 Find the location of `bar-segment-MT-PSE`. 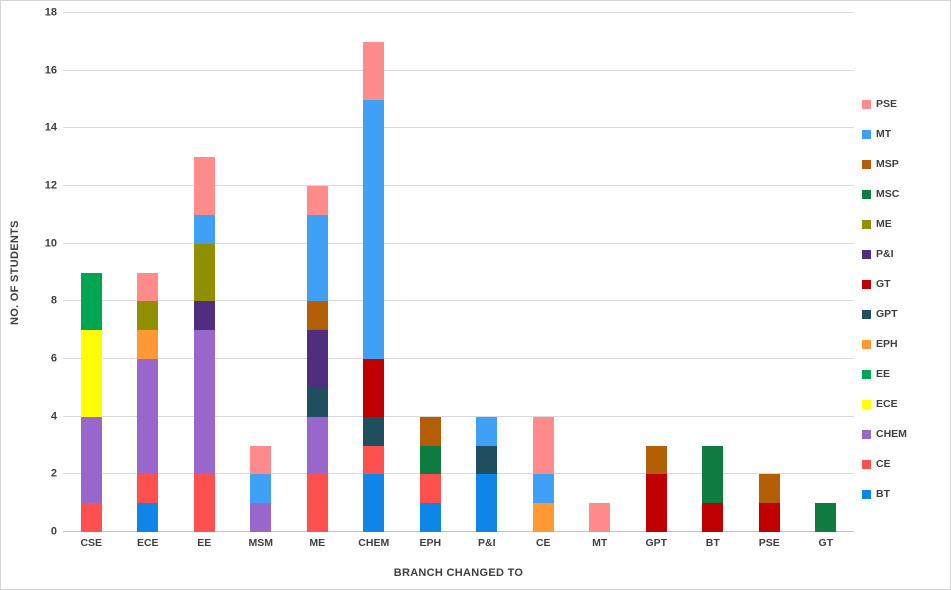

bar-segment-MT-PSE is located at coordinates (600, 517).